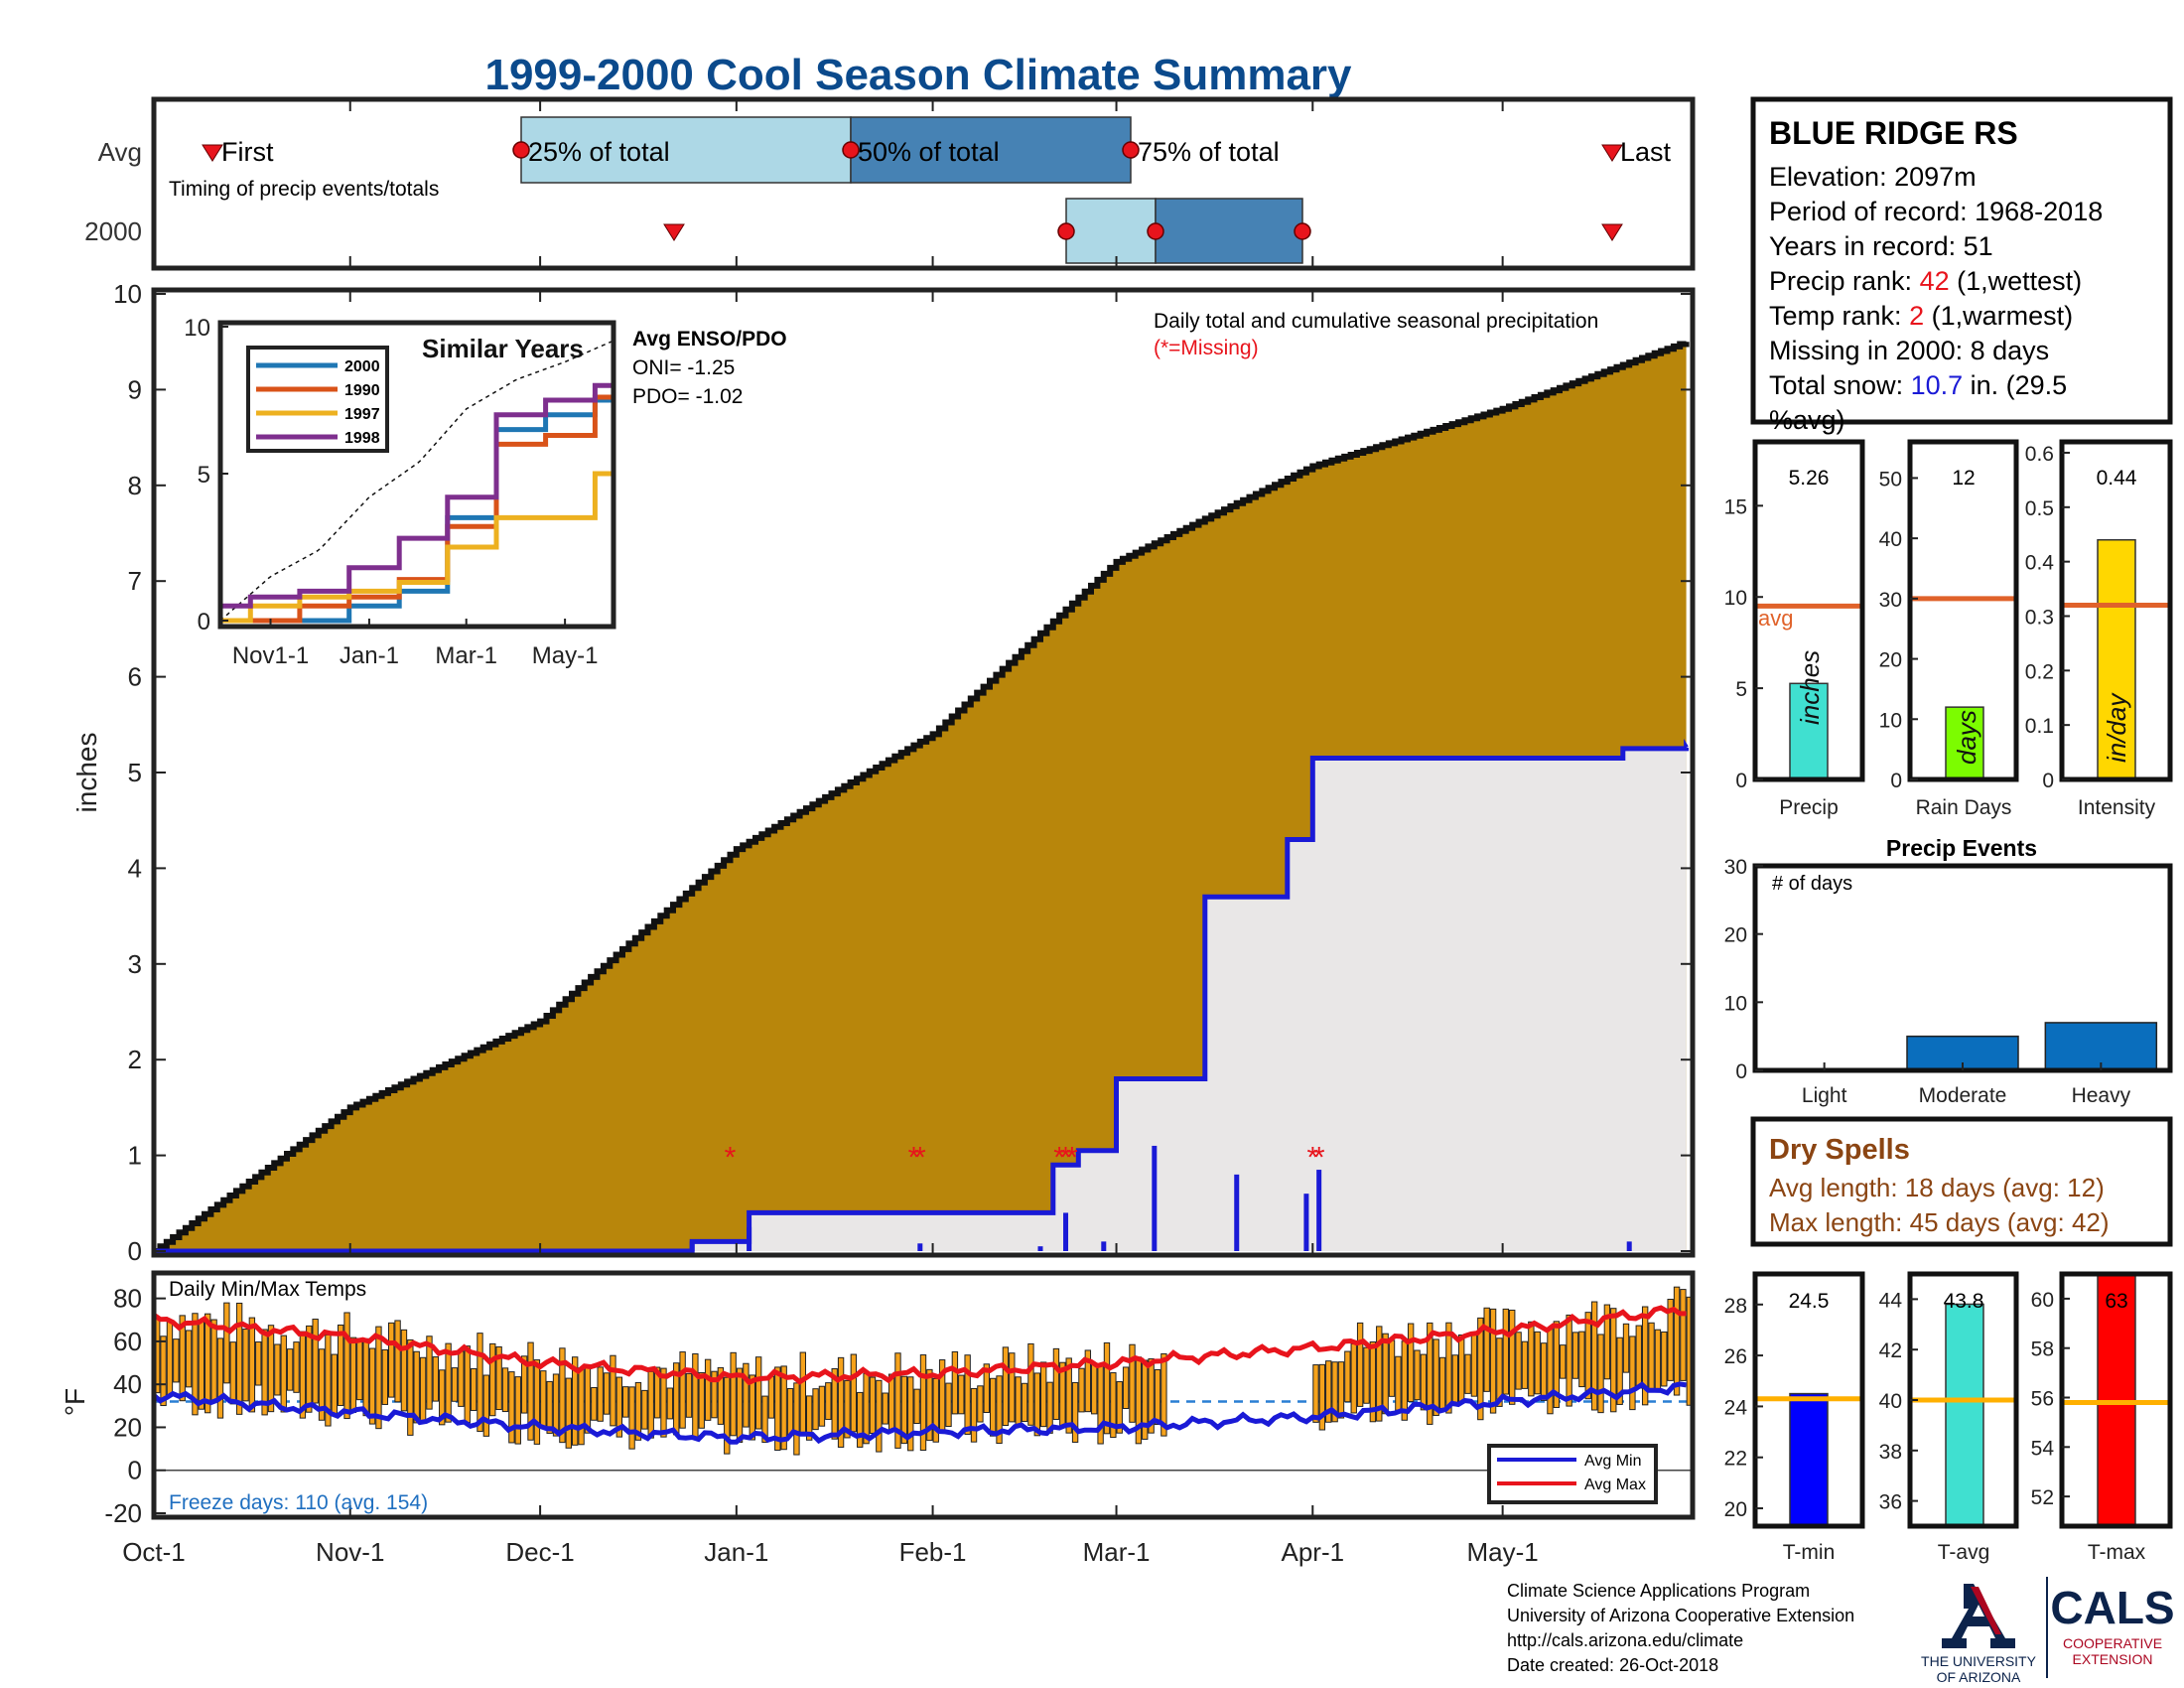  Describe the element at coordinates (1918, 385) in the screenshot. I see `total-snow: Total snow: 10.7 in. (29.5` at that location.